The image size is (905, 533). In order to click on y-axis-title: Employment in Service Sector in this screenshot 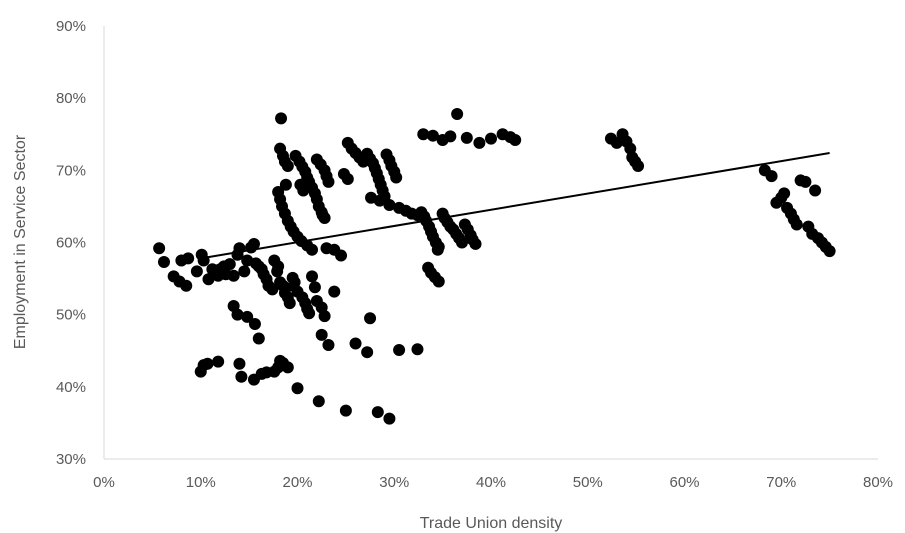, I will do `click(20, 241)`.